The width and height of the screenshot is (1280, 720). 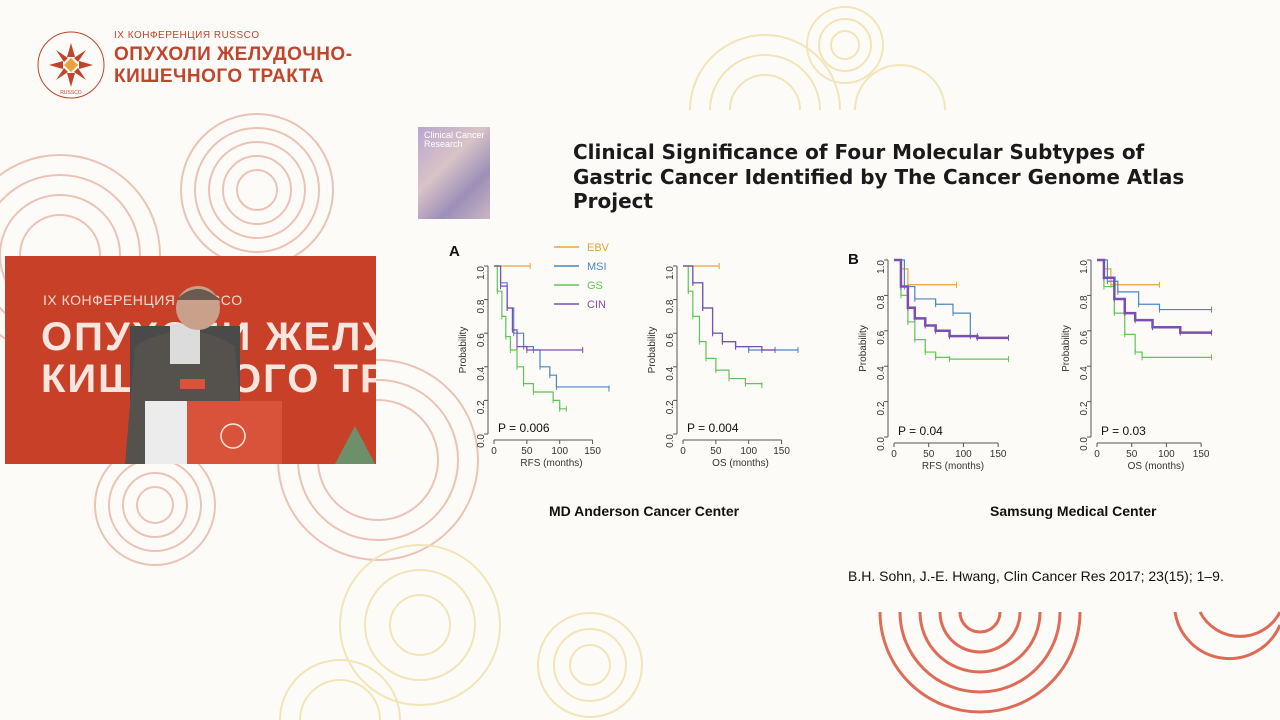 I want to click on site-label-b: Samsung Medical Center, so click(x=1073, y=511).